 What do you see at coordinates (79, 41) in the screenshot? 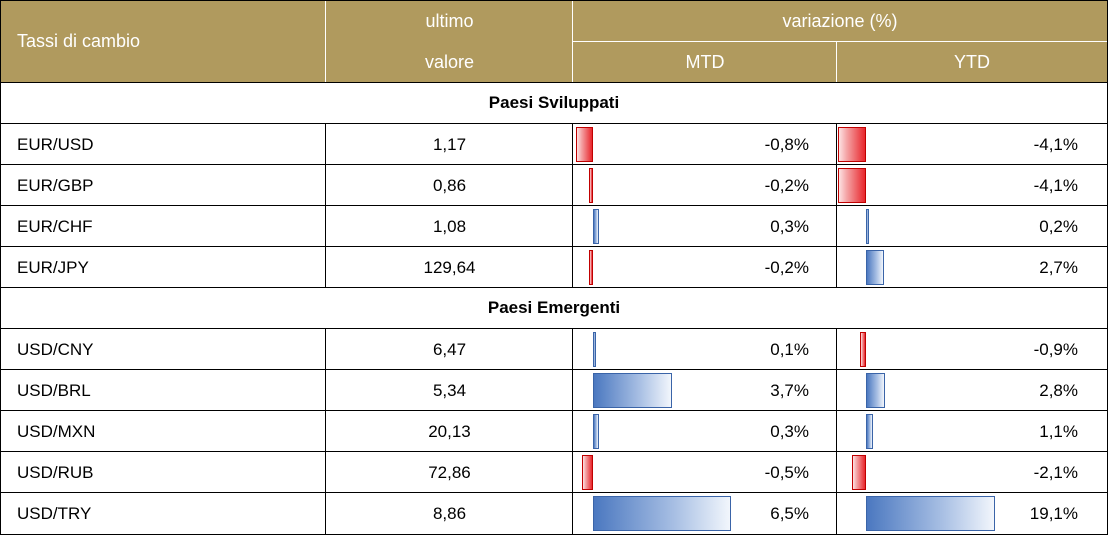
I see `header-pair-label: Tassi di cambio` at bounding box center [79, 41].